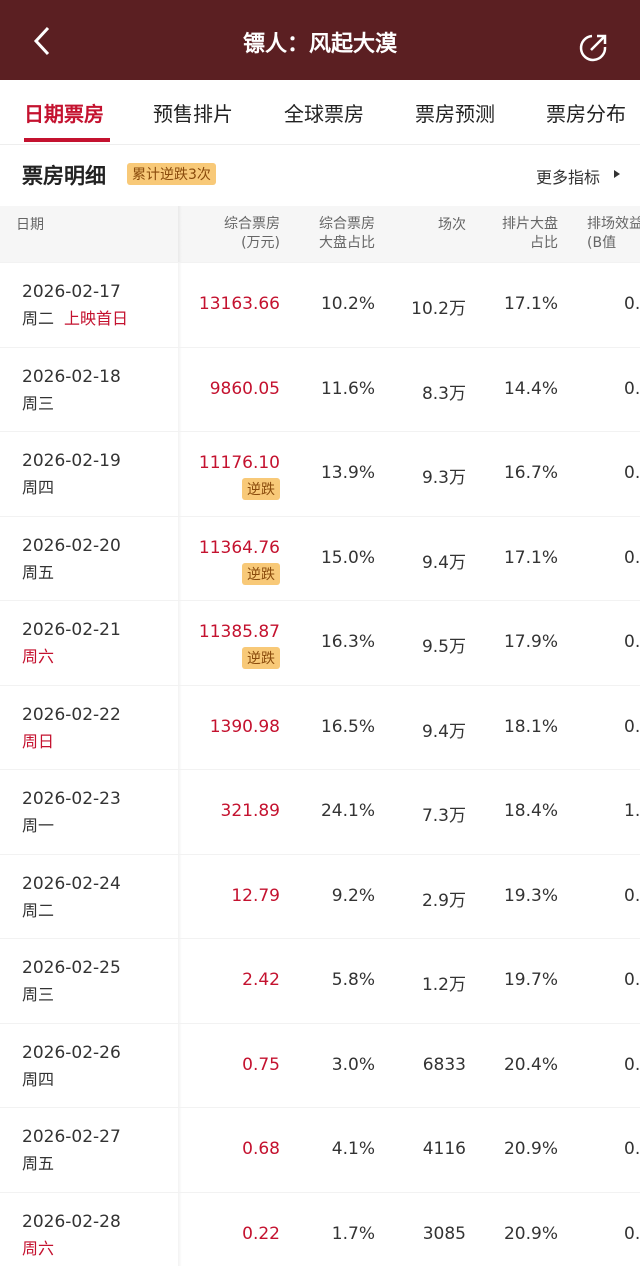 The image size is (640, 1266). Describe the element at coordinates (632, 811) in the screenshot. I see `b-value: 1.` at that location.